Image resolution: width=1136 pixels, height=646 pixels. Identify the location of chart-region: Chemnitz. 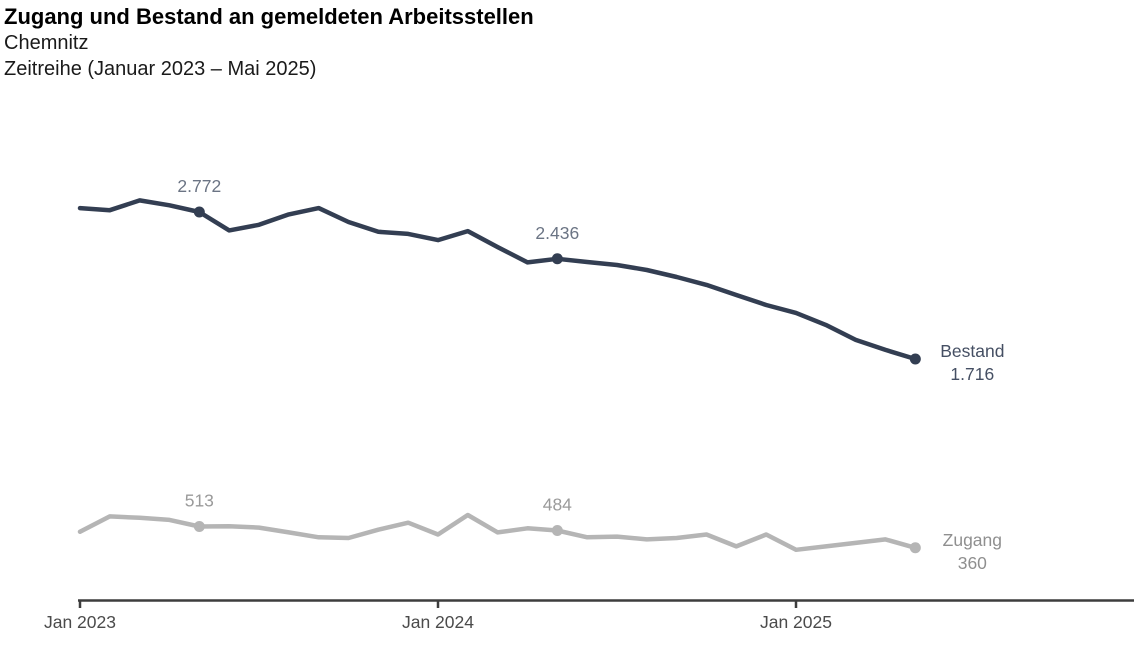
(46, 43).